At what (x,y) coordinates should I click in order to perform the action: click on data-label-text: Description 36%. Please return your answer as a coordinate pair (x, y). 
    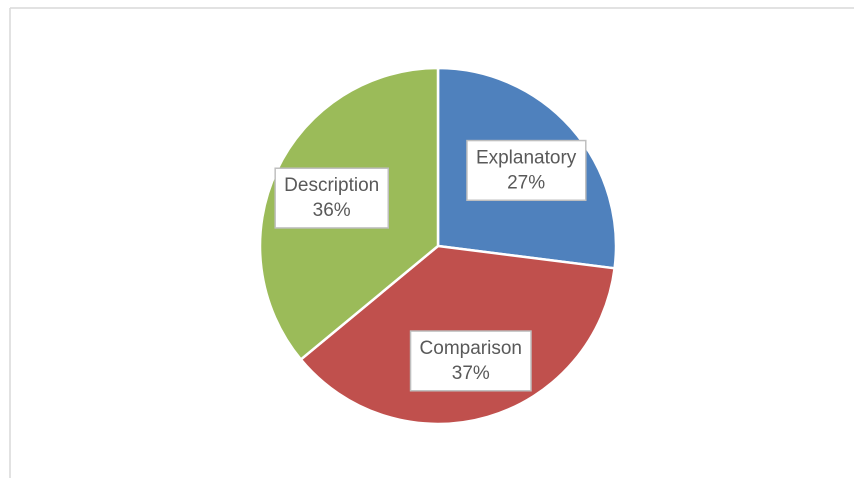
    Looking at the image, I should click on (331, 198).